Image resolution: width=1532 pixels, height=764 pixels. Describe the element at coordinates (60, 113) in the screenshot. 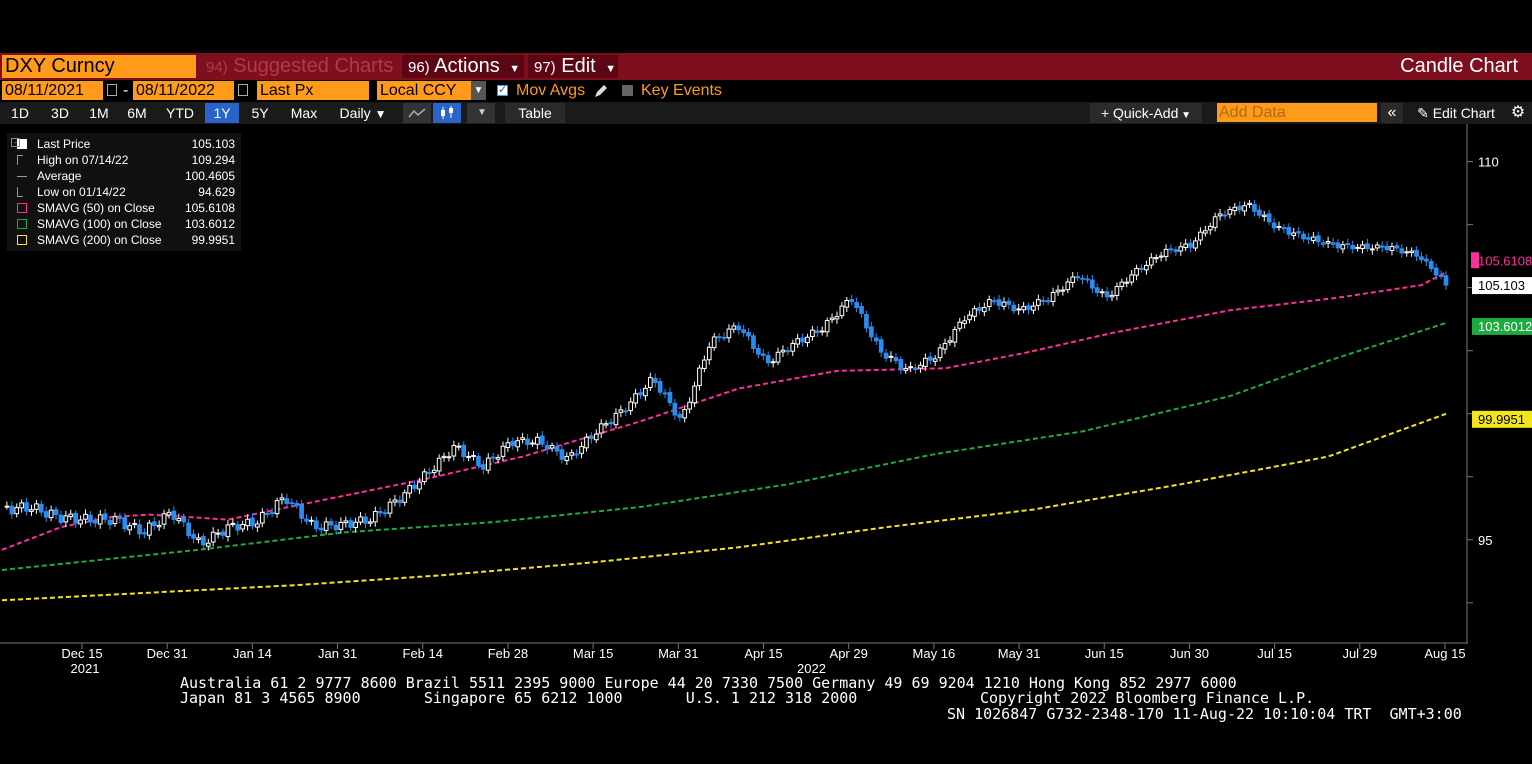

I see `period-button-3d: 3D` at that location.